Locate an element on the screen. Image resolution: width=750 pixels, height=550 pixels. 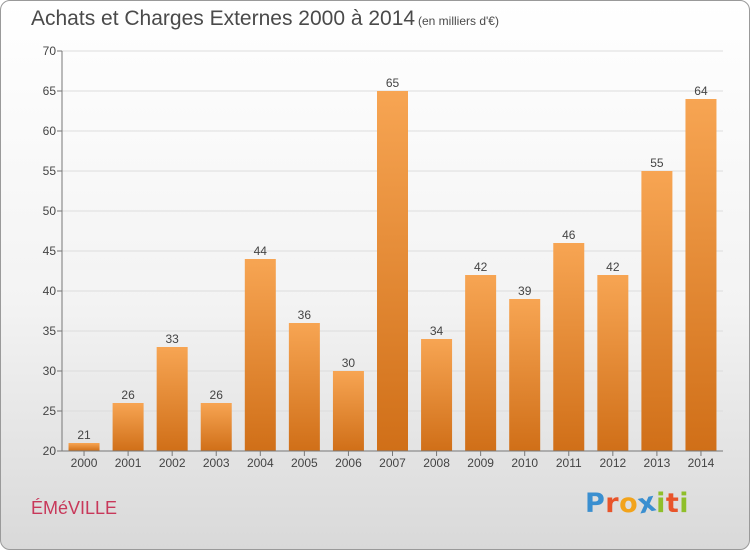
y-tick-label: 35 is located at coordinates (50, 331).